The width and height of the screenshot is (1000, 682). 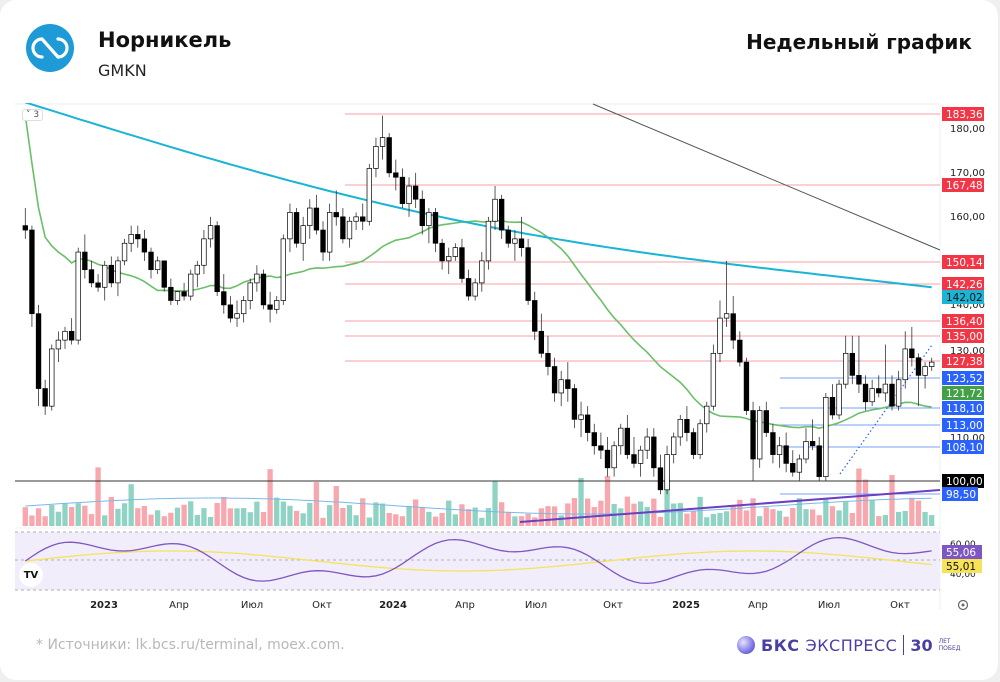 What do you see at coordinates (122, 70) in the screenshot?
I see `ticker-label: GMKN` at bounding box center [122, 70].